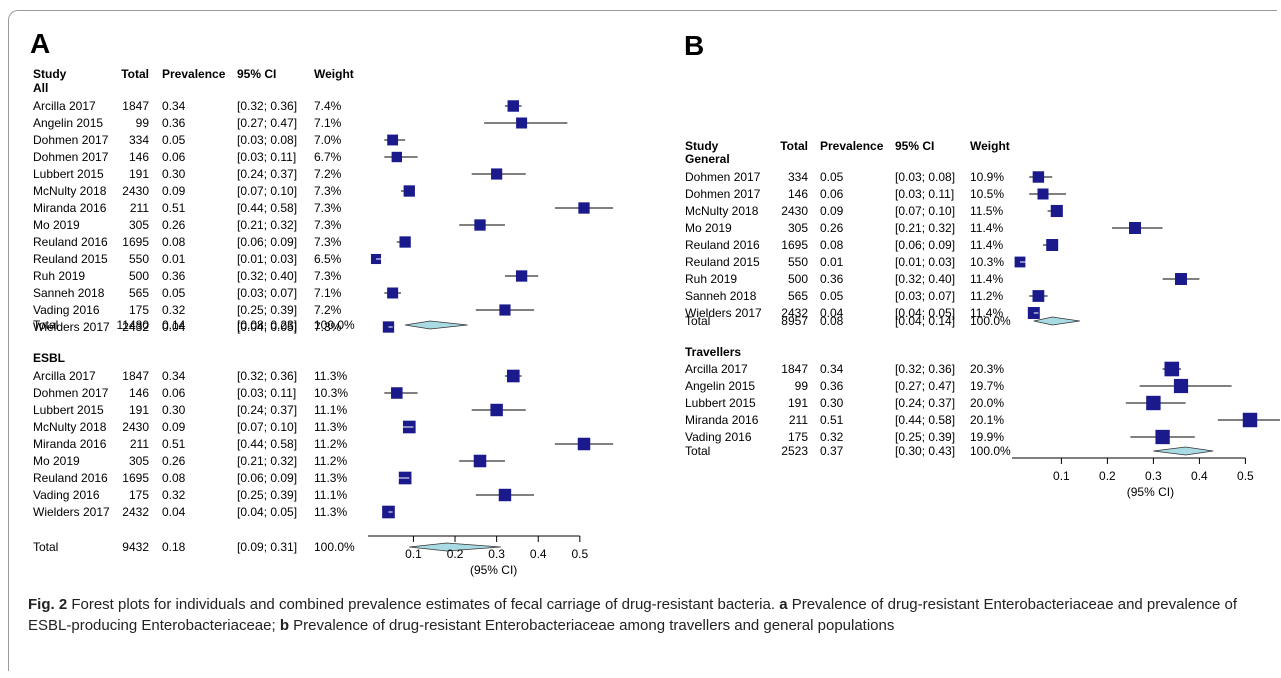  What do you see at coordinates (330, 495) in the screenshot?
I see `weight-value: 11.1%` at bounding box center [330, 495].